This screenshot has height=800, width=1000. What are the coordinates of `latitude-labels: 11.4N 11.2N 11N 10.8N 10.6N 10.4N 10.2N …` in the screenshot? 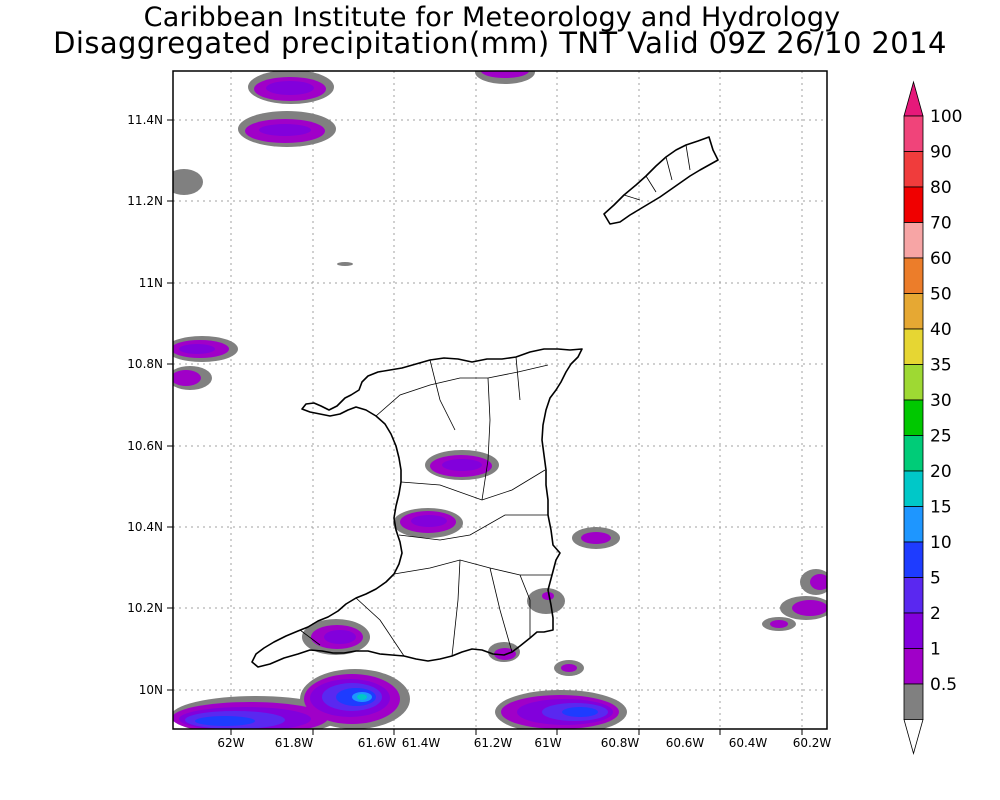 It's located at (145, 405).